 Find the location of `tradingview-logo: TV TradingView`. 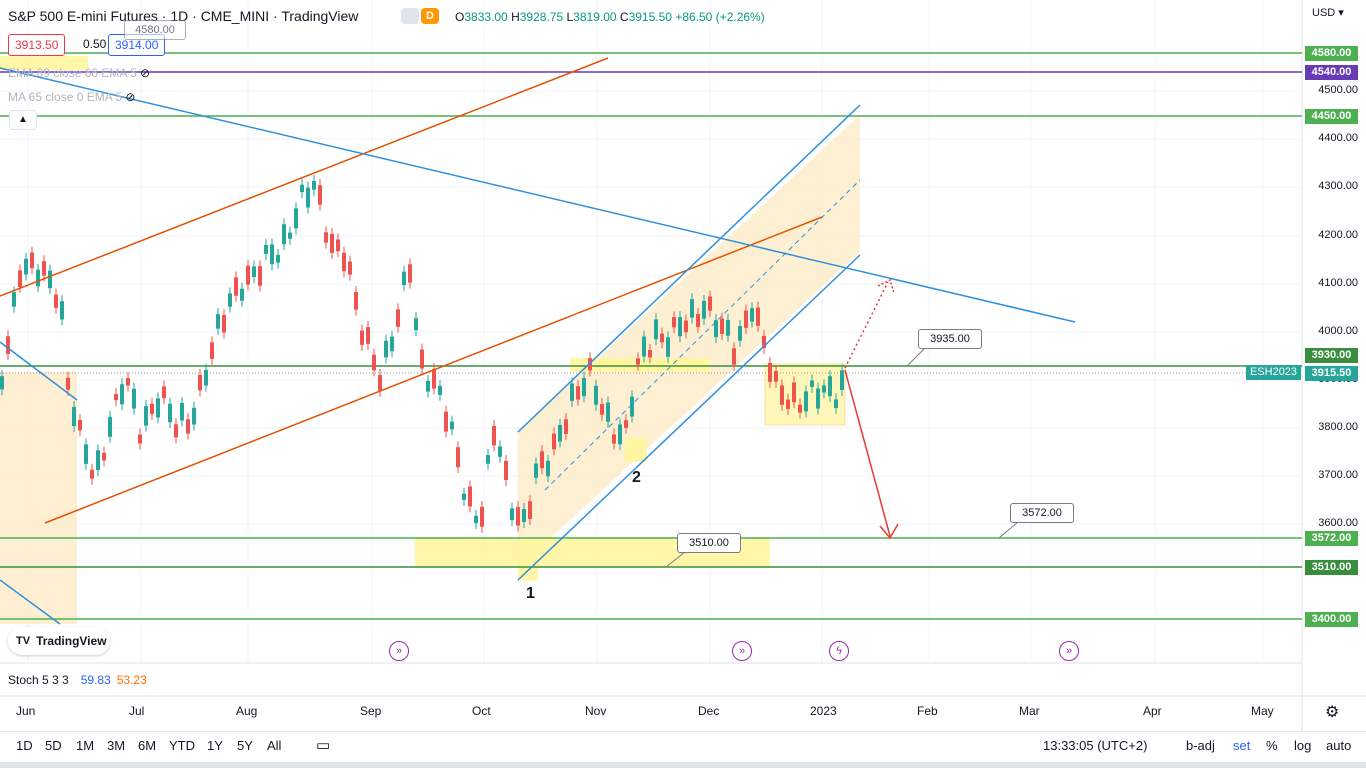

tradingview-logo: TV TradingView is located at coordinates (59, 641).